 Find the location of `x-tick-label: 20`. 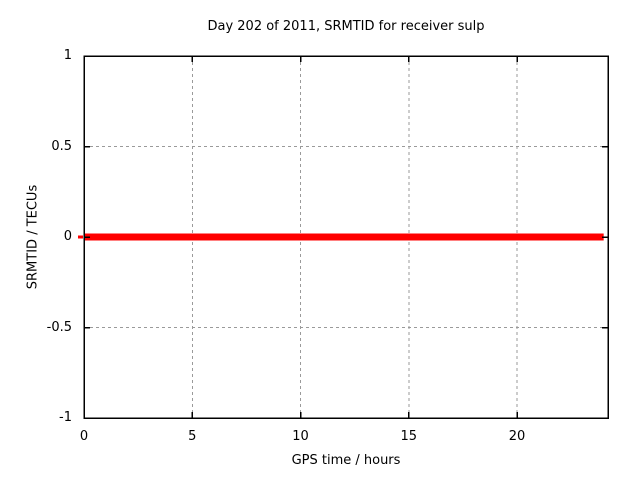

x-tick-label: 20 is located at coordinates (517, 436).